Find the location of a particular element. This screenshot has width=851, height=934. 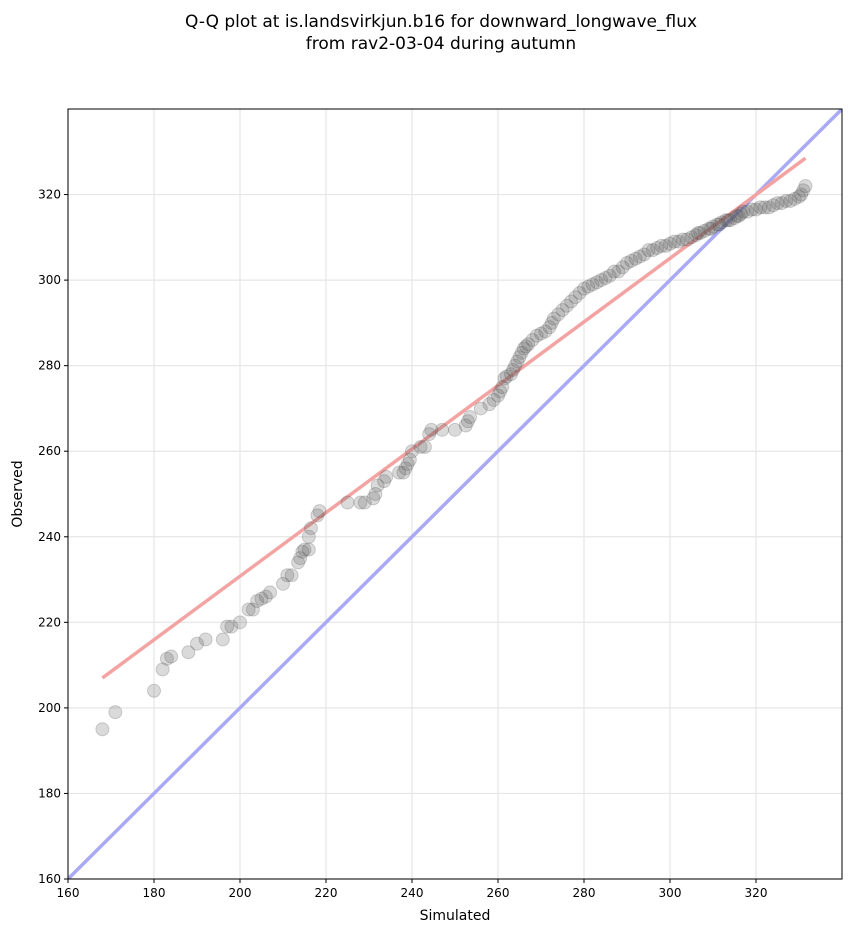

x-tick-label: 240 is located at coordinates (412, 893).